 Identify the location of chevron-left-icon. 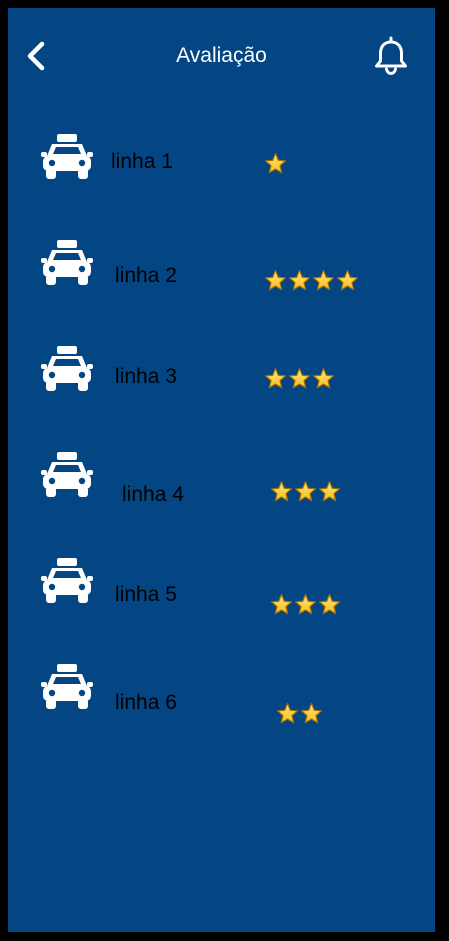
(36, 56).